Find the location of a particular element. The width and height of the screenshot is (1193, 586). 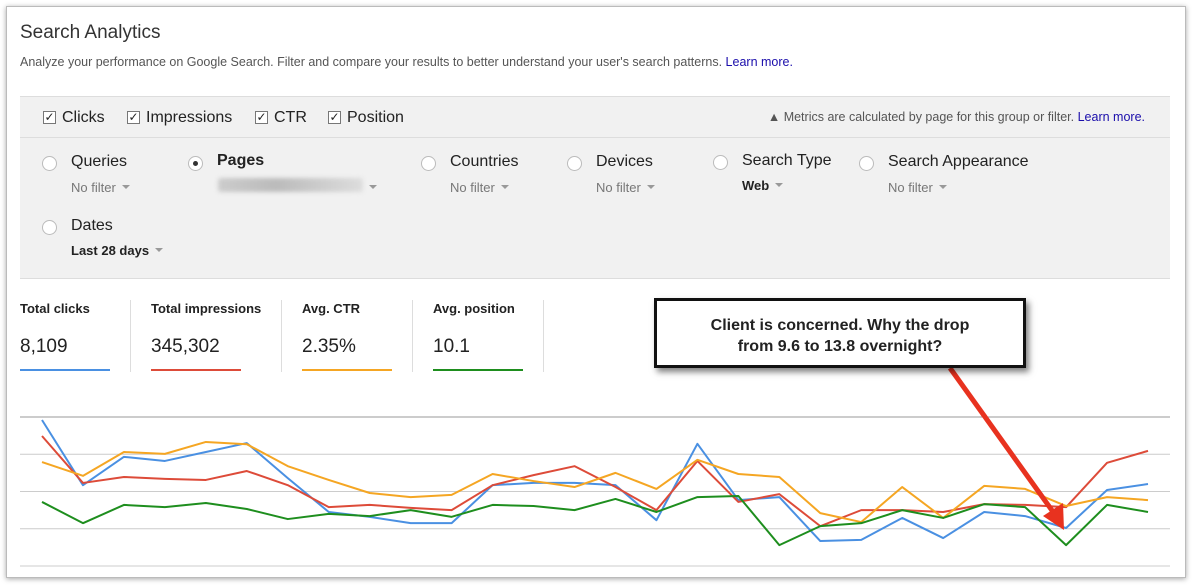

filter-value: Last 28 days is located at coordinates (117, 250).